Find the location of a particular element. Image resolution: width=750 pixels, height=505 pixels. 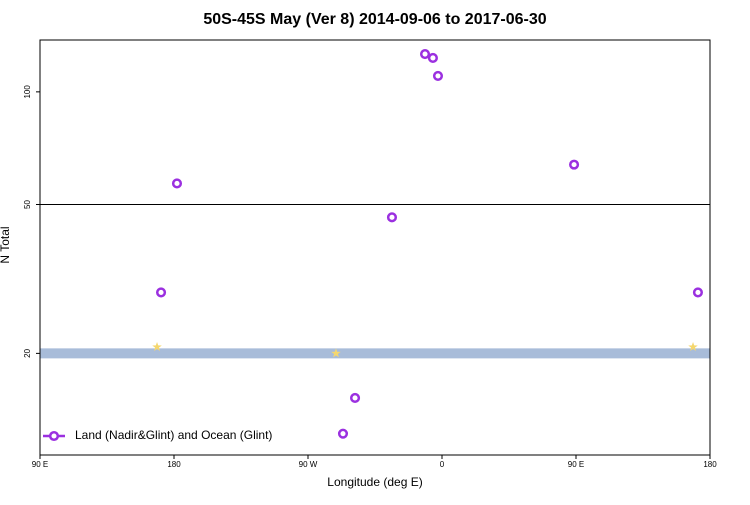

x-tick-label: 0 is located at coordinates (442, 464).